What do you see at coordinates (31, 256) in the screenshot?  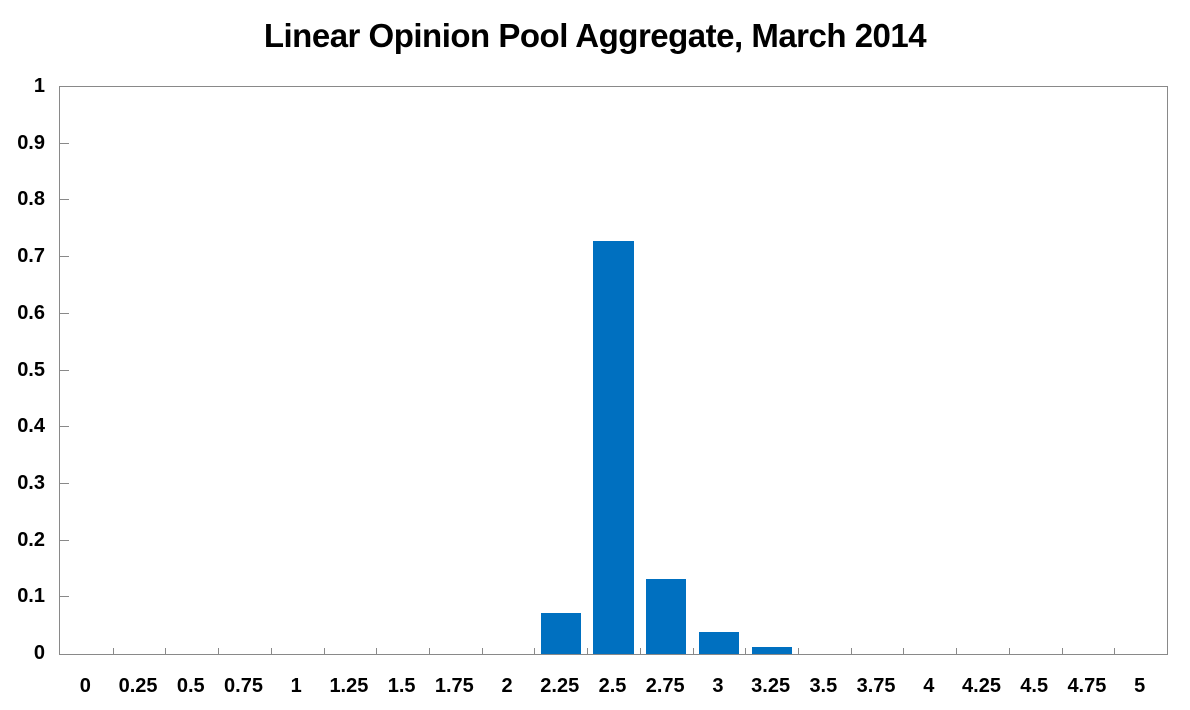 I see `y-tick-label: 0.7` at bounding box center [31, 256].